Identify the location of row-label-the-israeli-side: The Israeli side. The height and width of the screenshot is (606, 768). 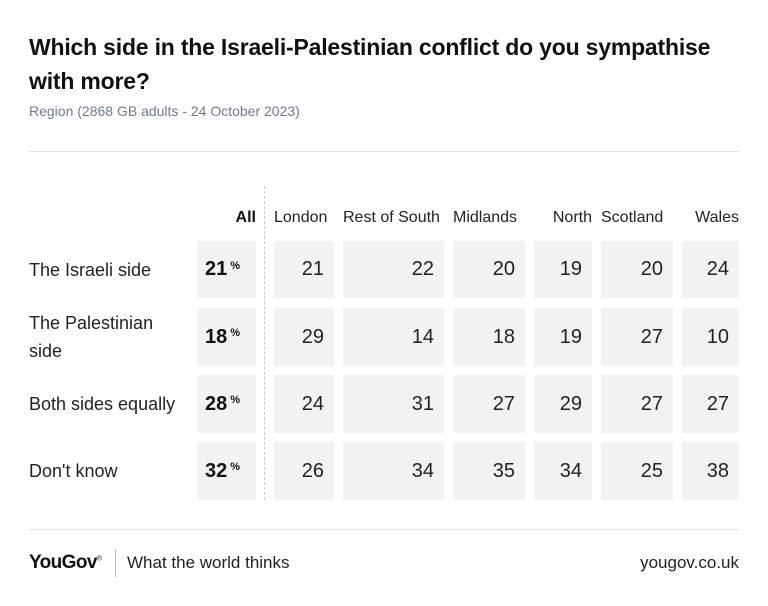
(90, 269).